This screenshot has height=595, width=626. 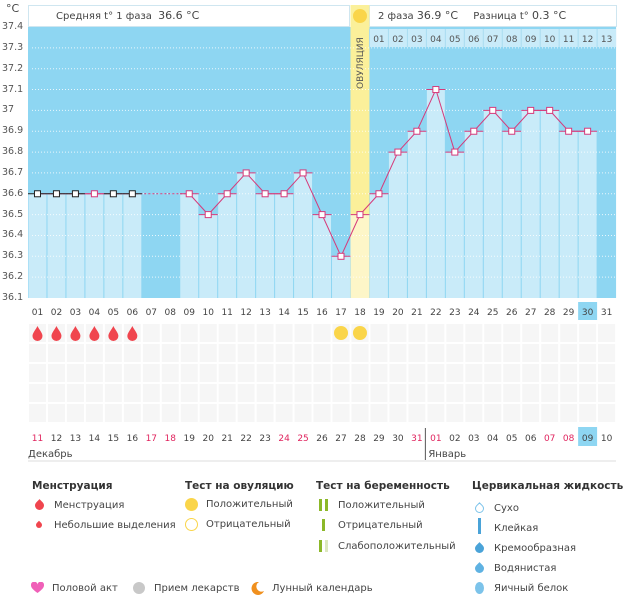 What do you see at coordinates (549, 439) in the screenshot?
I see `date-label: 07` at bounding box center [549, 439].